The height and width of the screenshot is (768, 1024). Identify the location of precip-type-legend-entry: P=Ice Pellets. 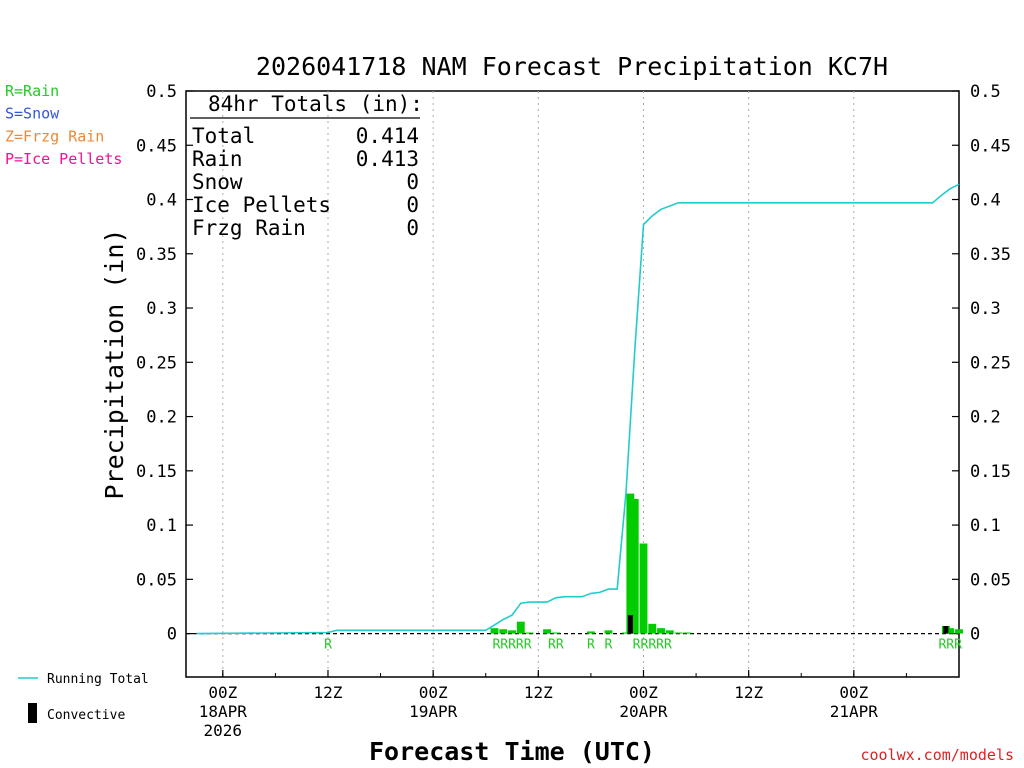
(63, 159).